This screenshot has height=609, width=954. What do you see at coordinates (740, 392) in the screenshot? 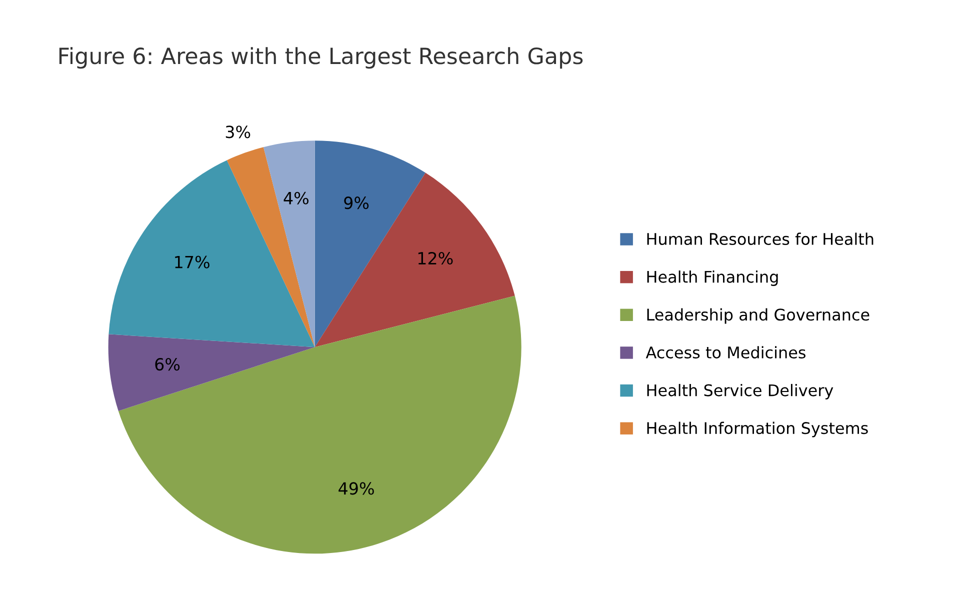
I see `legend-label: Health Service Delivery` at bounding box center [740, 392].